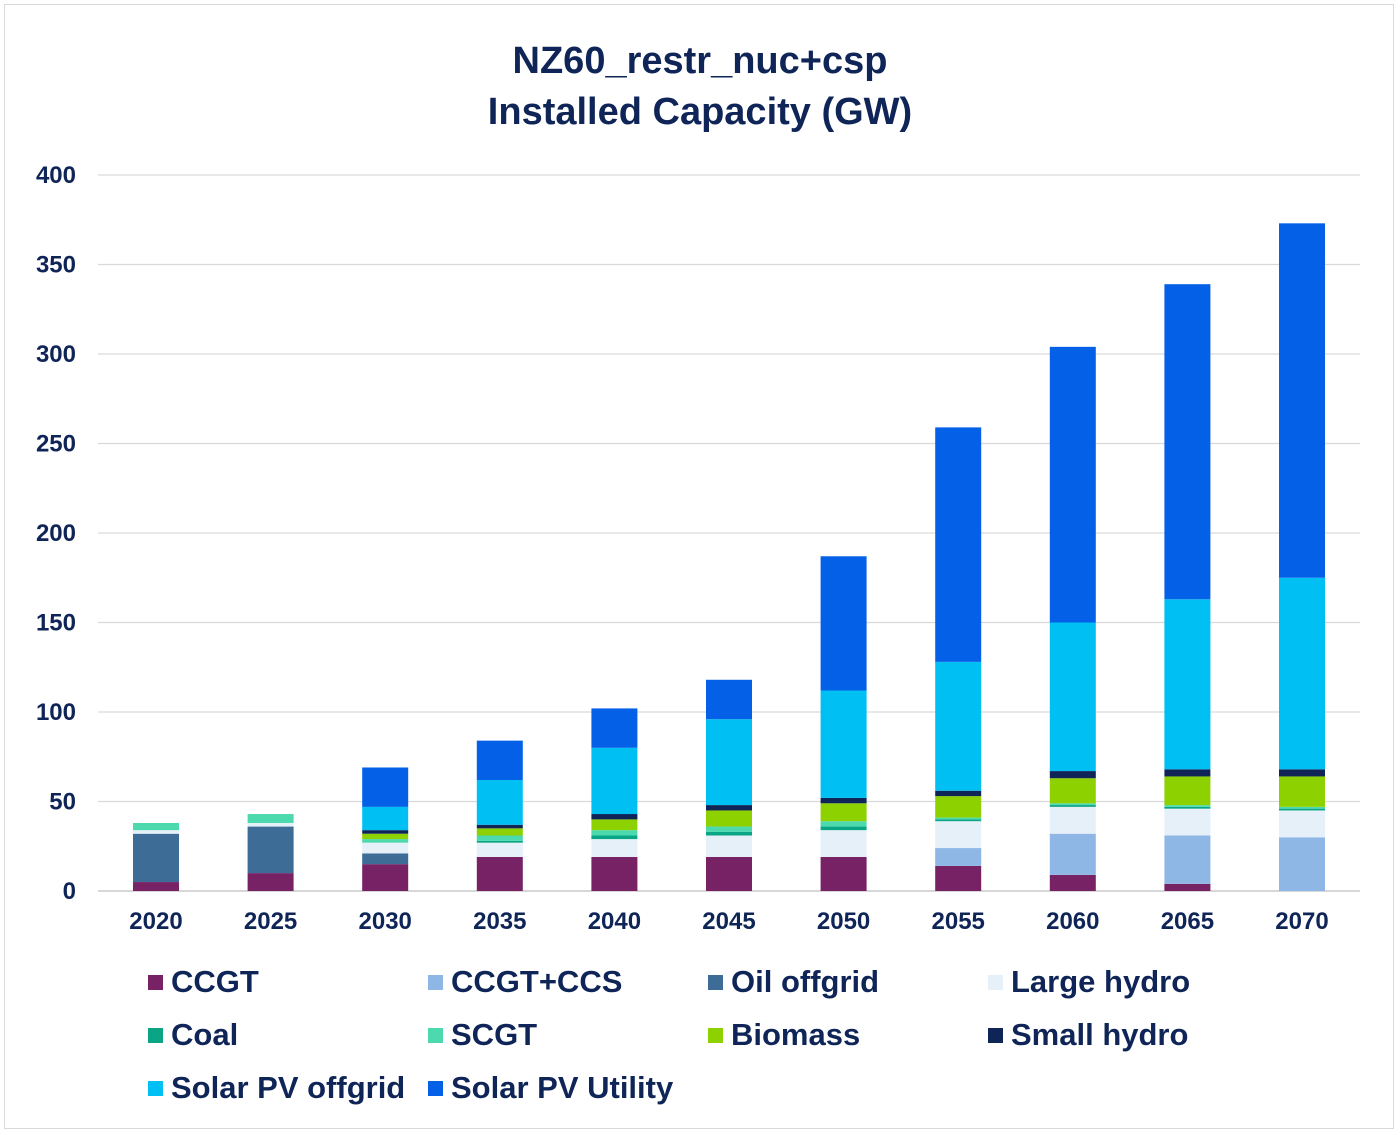 This screenshot has height=1135, width=1400. What do you see at coordinates (56, 354) in the screenshot?
I see `y-tick-label: 300` at bounding box center [56, 354].